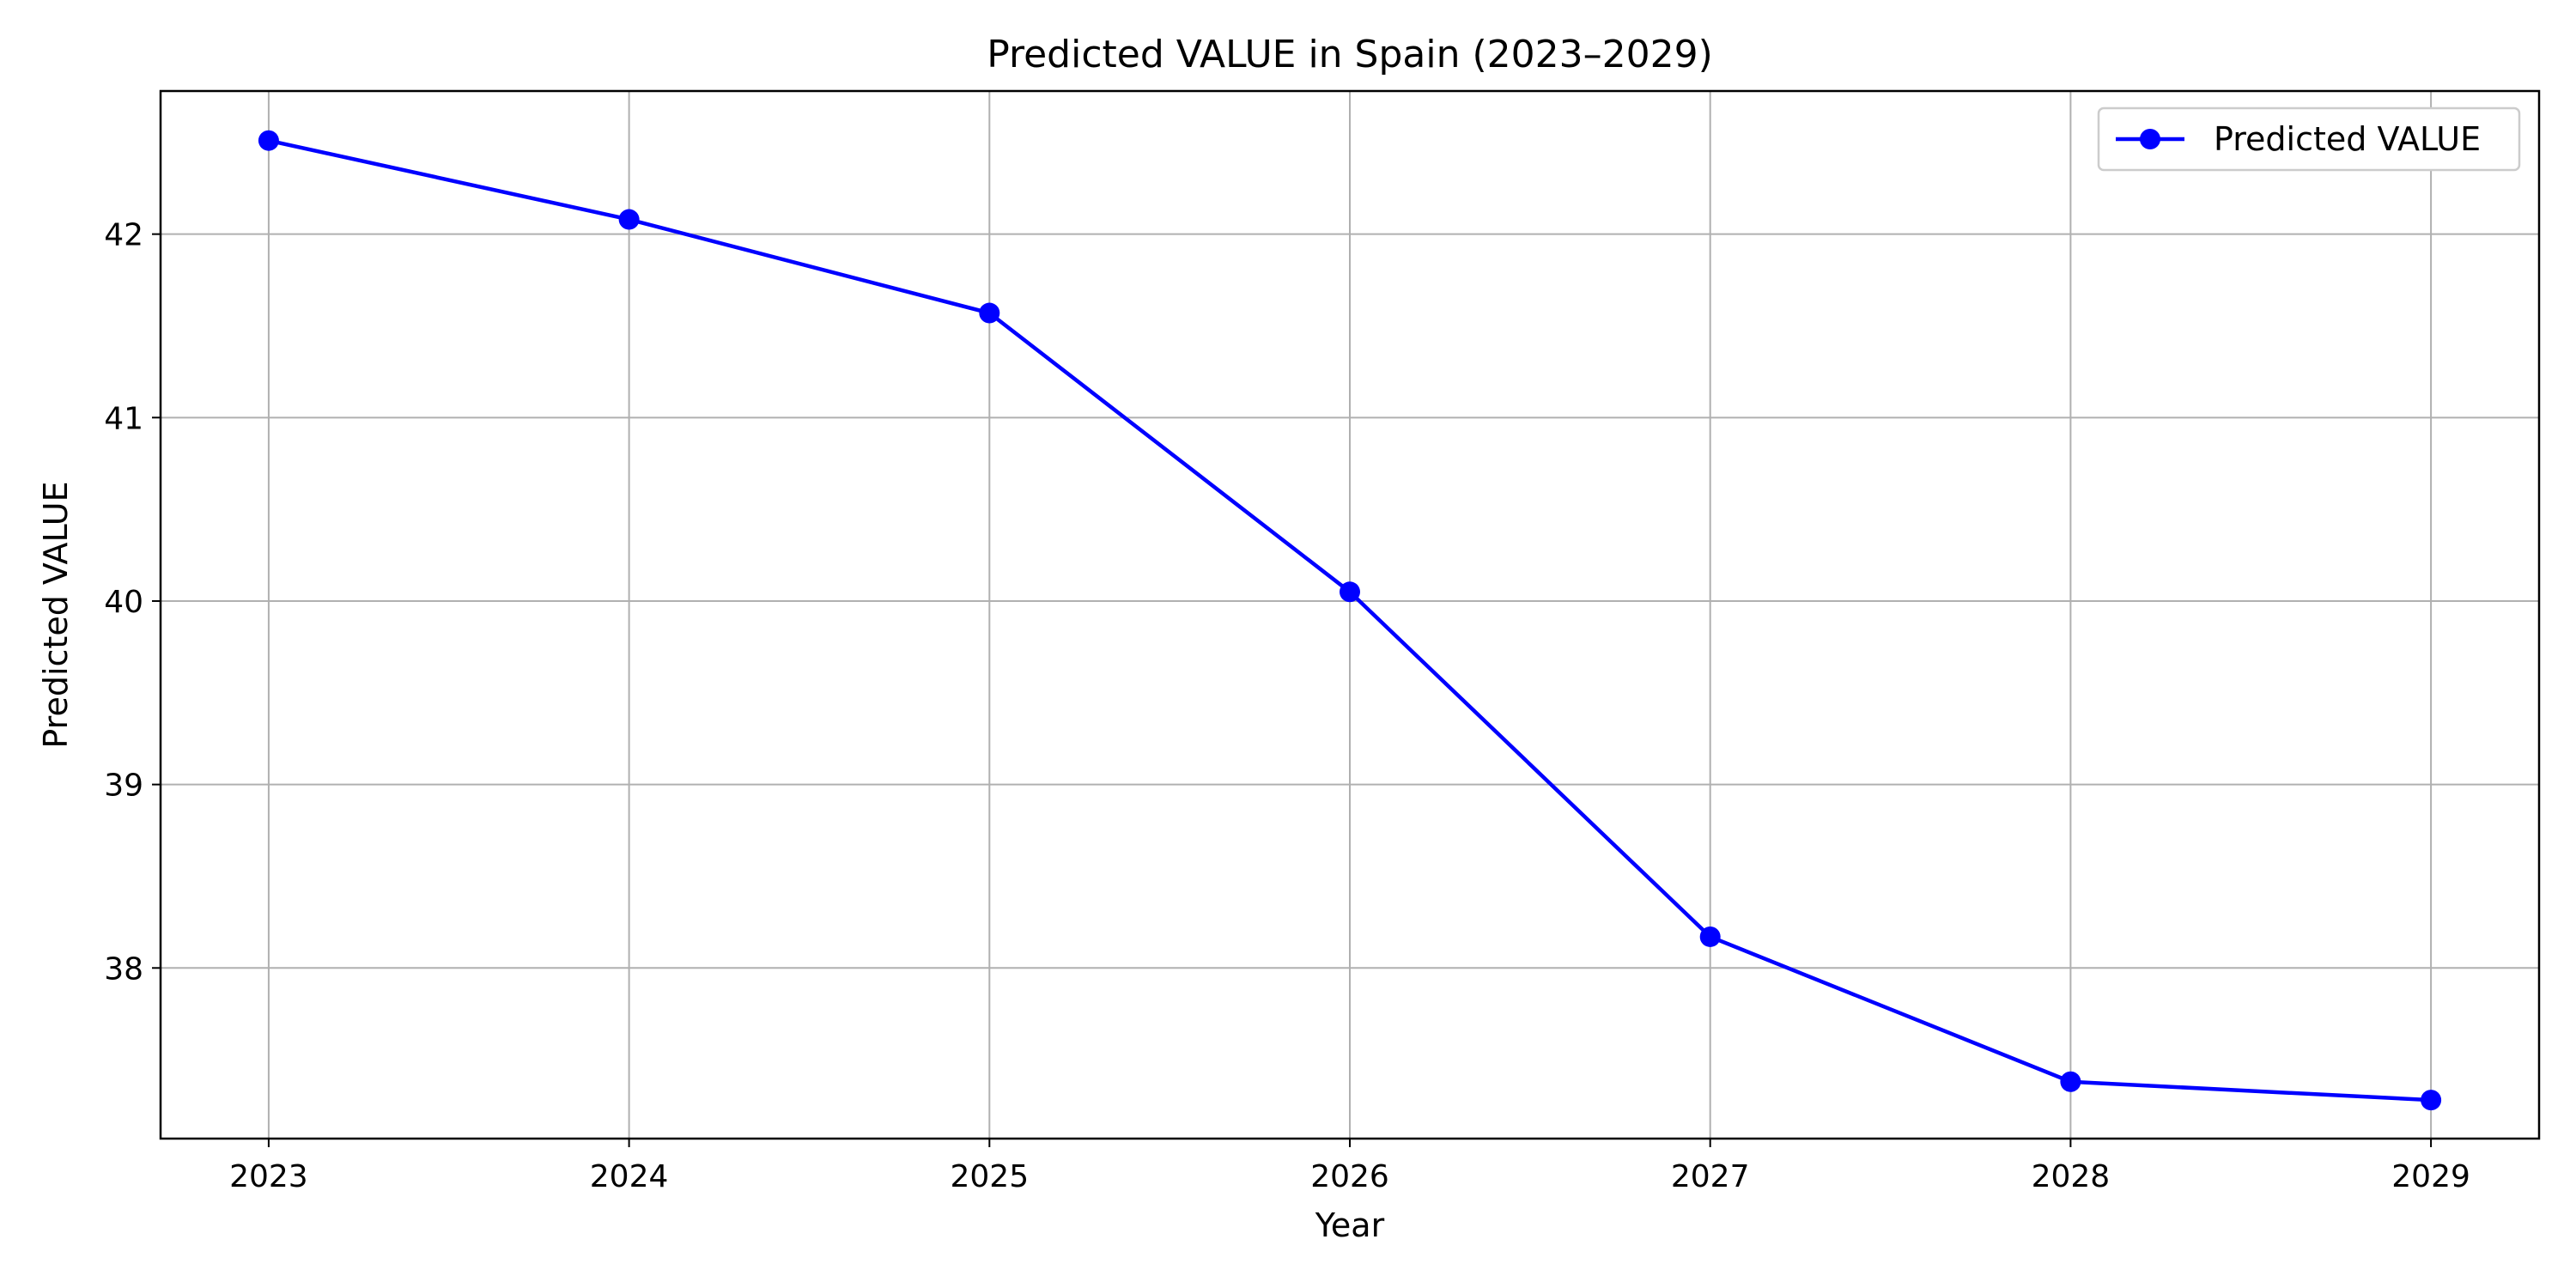  What do you see at coordinates (123, 602) in the screenshot?
I see `y-tick-label: 40` at bounding box center [123, 602].